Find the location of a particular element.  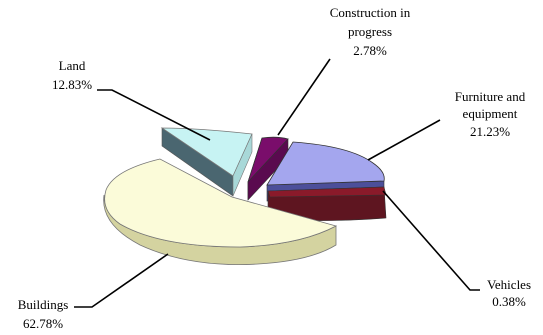

slice-furniture-top is located at coordinates (325, 163).